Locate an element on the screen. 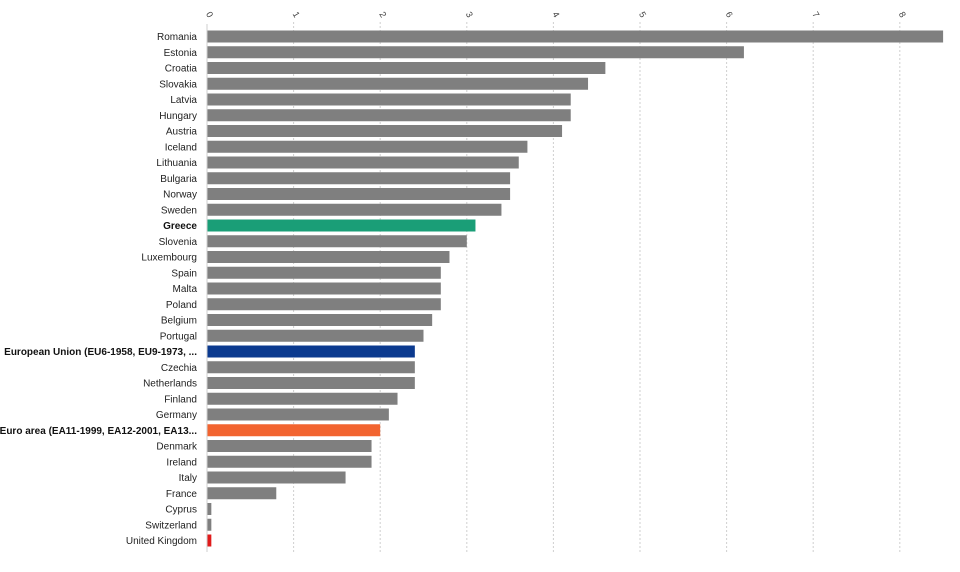 Image resolution: width=960 pixels, height=572 pixels. x-tick-label: 1 is located at coordinates (296, 14).